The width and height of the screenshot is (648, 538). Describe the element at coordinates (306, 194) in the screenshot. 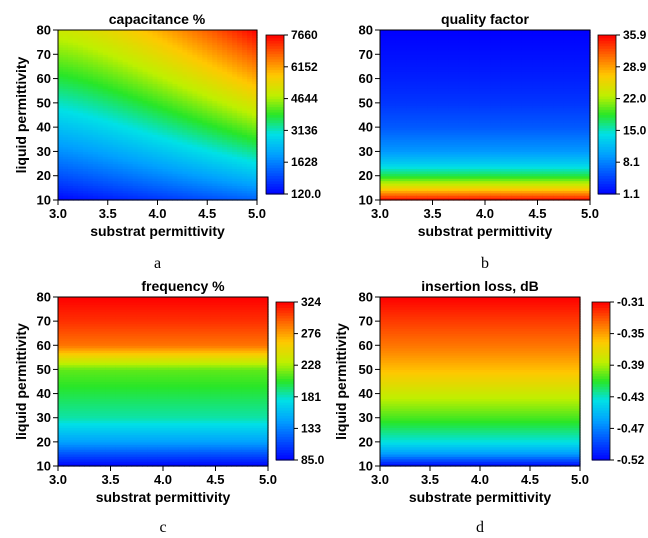

I see `colorbar-tick-label: 120.0` at that location.